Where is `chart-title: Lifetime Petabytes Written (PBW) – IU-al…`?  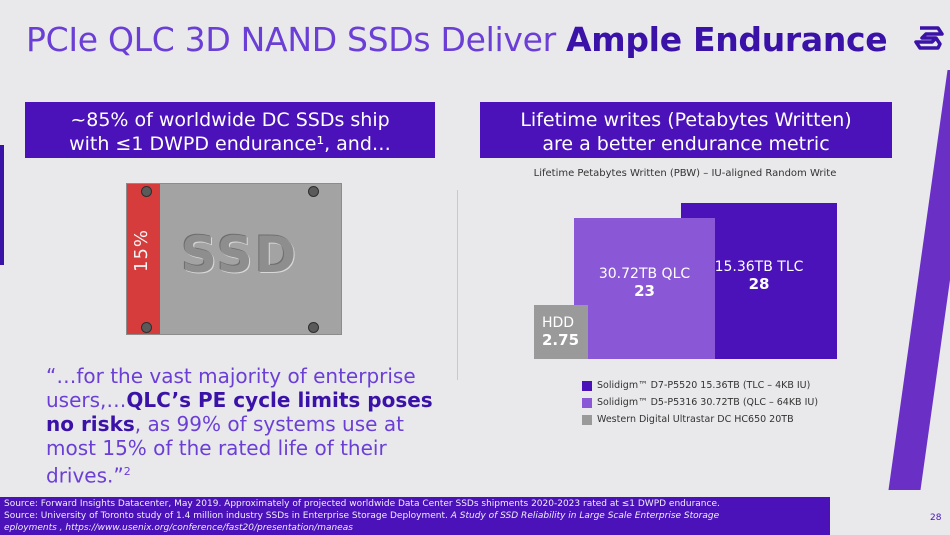
chart-title: Lifetime Petabytes Written (PBW) – IU-al… is located at coordinates (685, 173).